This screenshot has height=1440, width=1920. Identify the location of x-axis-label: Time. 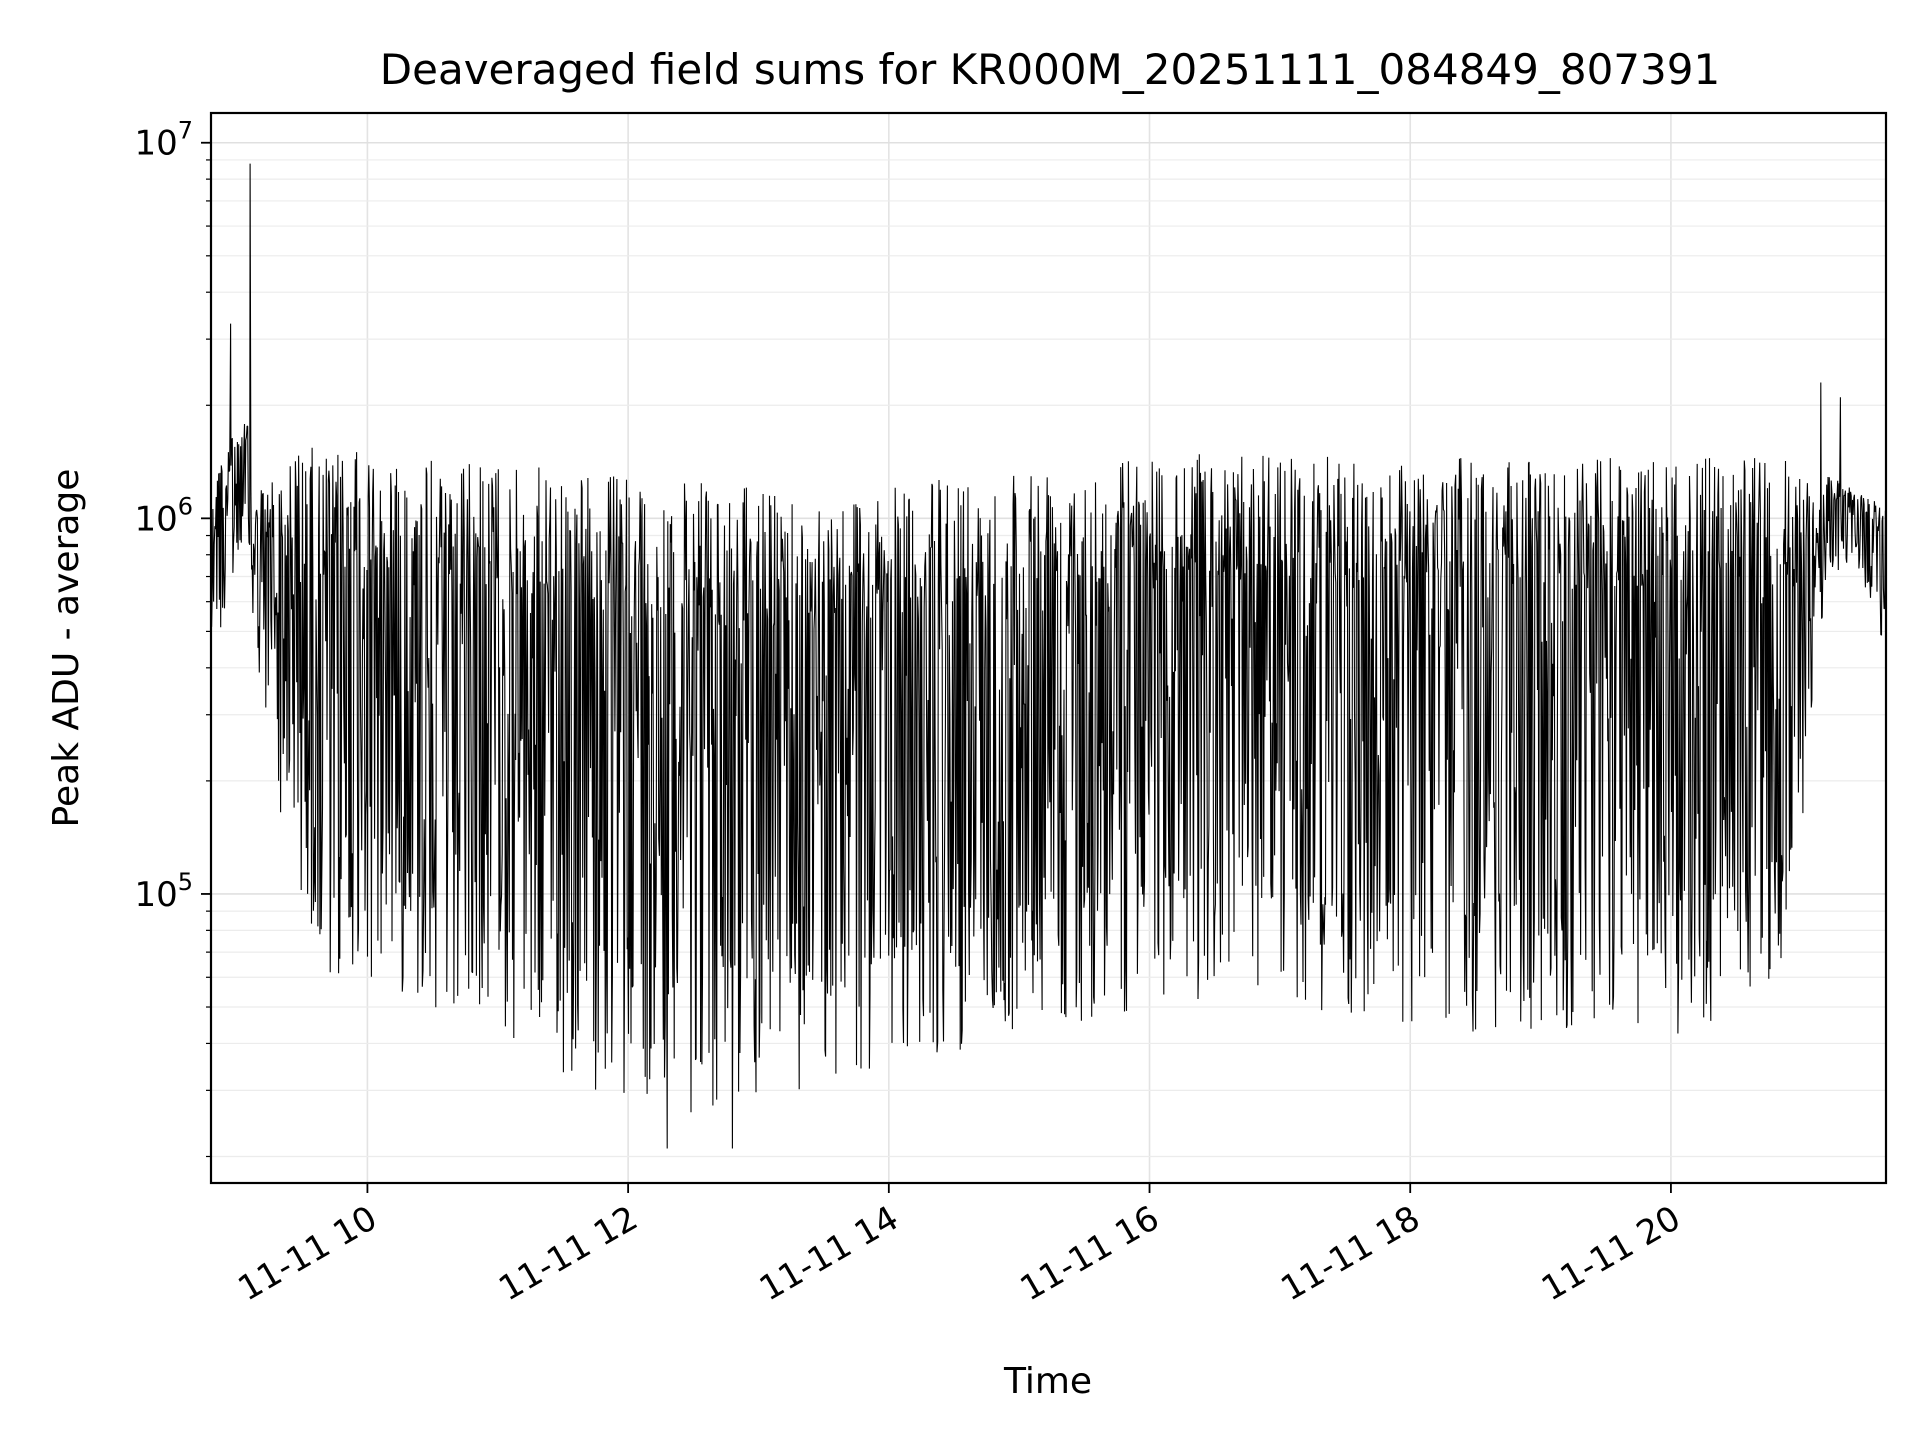
(1047, 1381).